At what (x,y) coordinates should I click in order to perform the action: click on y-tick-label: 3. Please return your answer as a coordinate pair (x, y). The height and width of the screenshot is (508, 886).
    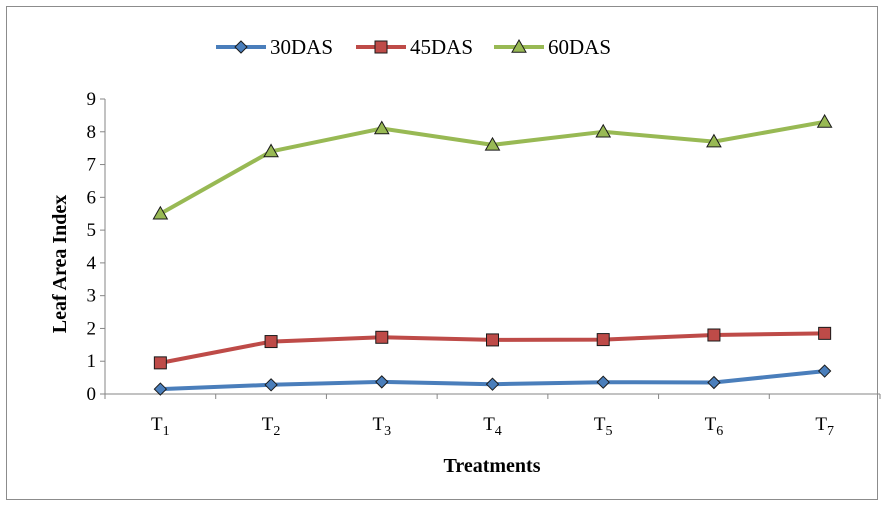
    Looking at the image, I should click on (92, 296).